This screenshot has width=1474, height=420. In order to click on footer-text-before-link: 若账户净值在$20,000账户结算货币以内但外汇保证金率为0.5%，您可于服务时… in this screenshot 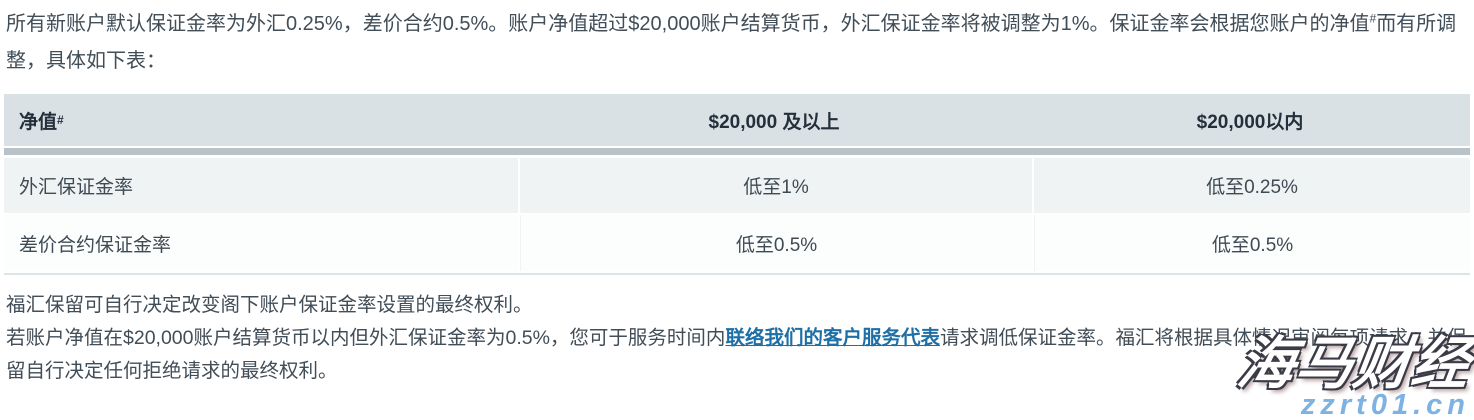, I will do `click(366, 338)`.